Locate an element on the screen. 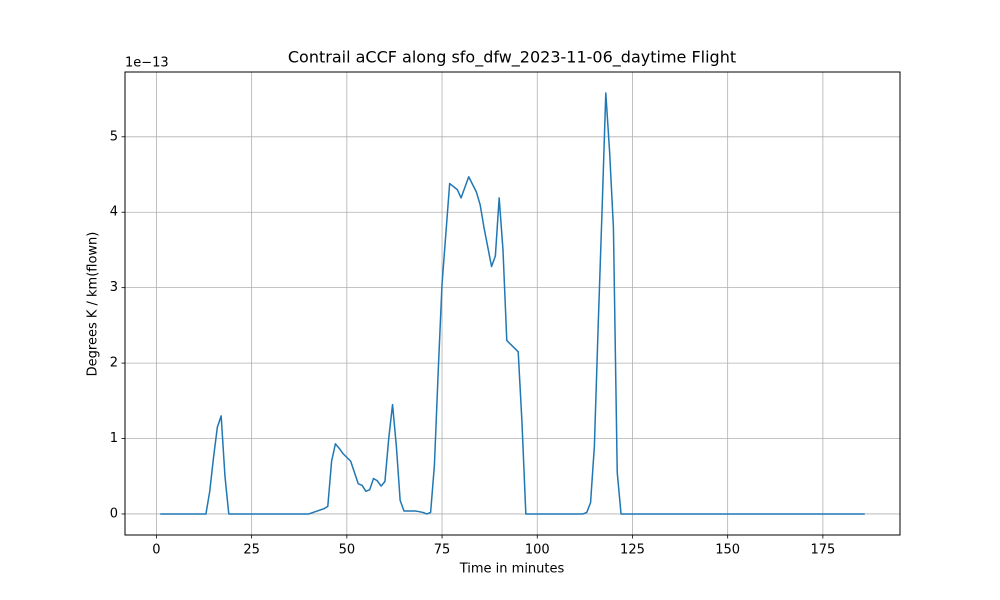 Image resolution: width=1000 pixels, height=600 pixels. y-tick-label: 1 is located at coordinates (114, 438).